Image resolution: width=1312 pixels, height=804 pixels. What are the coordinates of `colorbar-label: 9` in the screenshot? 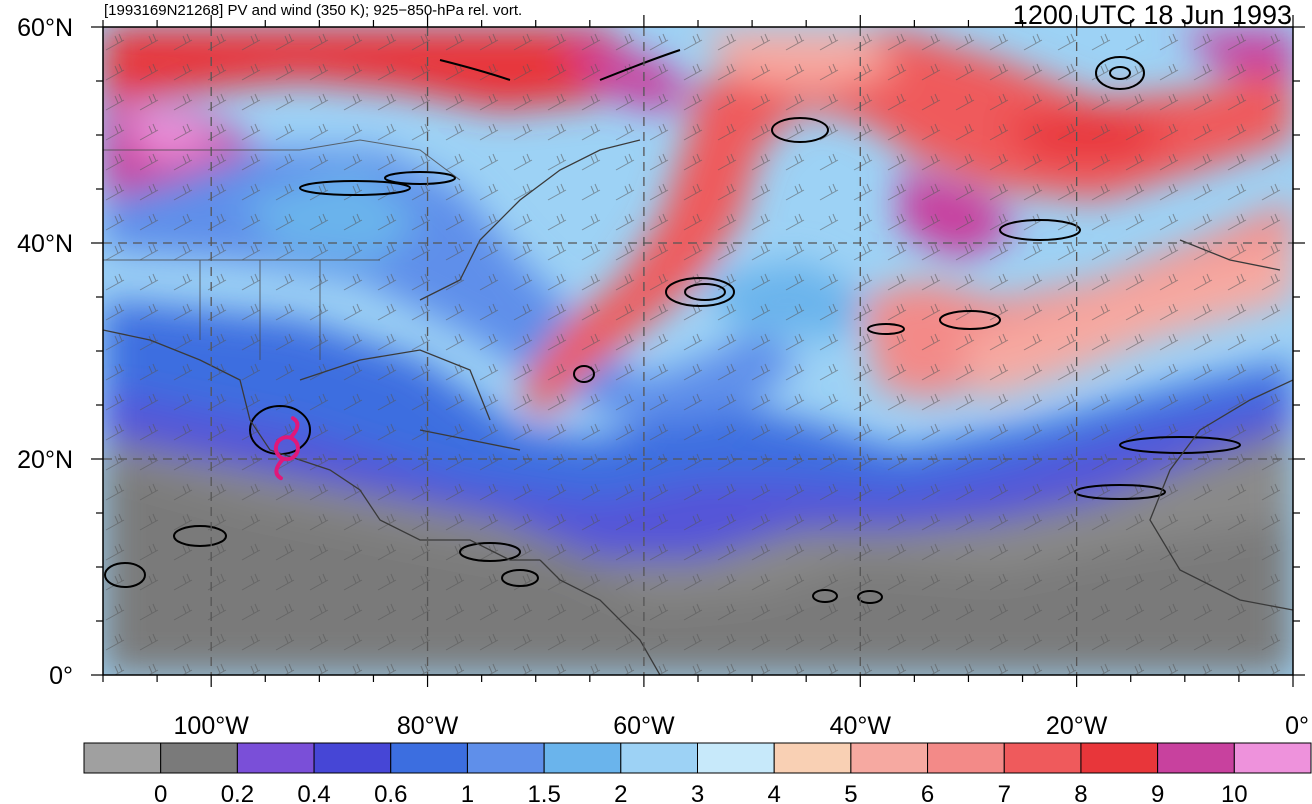 It's located at (1157, 792).